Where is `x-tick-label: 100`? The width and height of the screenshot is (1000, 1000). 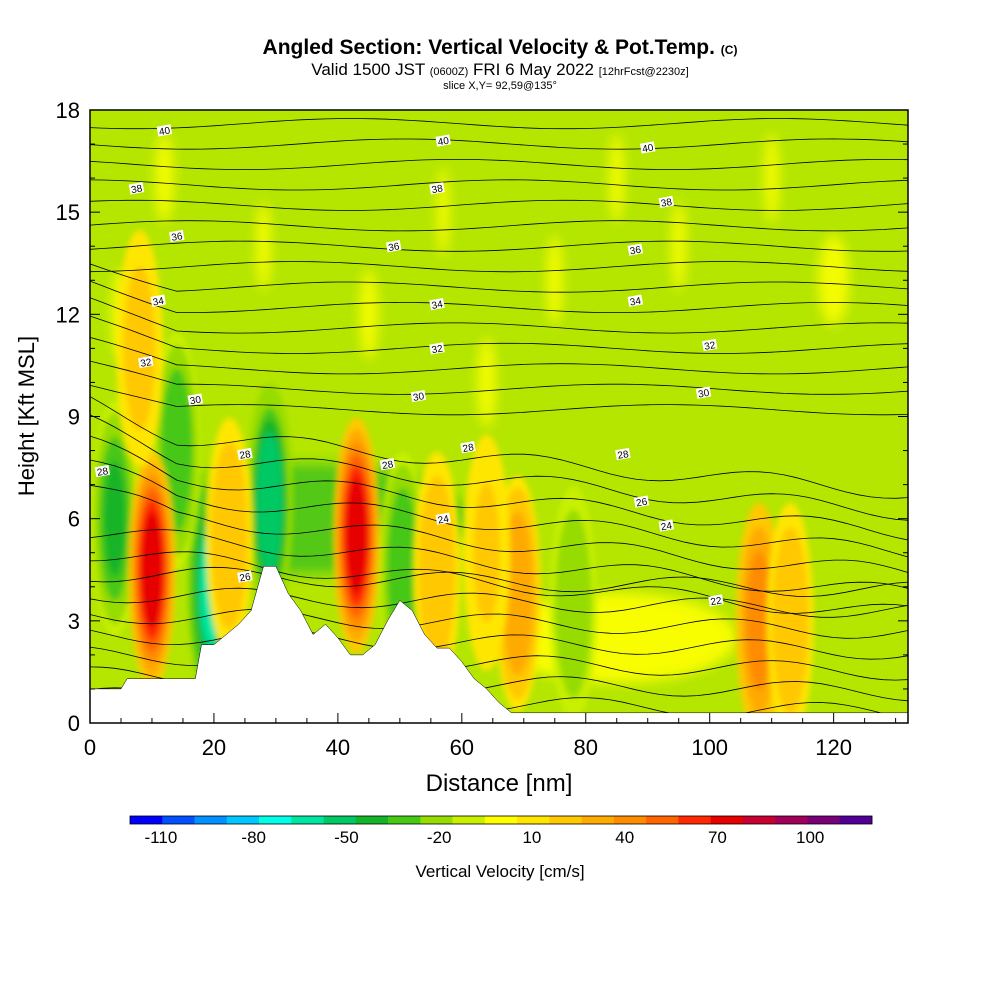 x-tick-label: 100 is located at coordinates (709, 747).